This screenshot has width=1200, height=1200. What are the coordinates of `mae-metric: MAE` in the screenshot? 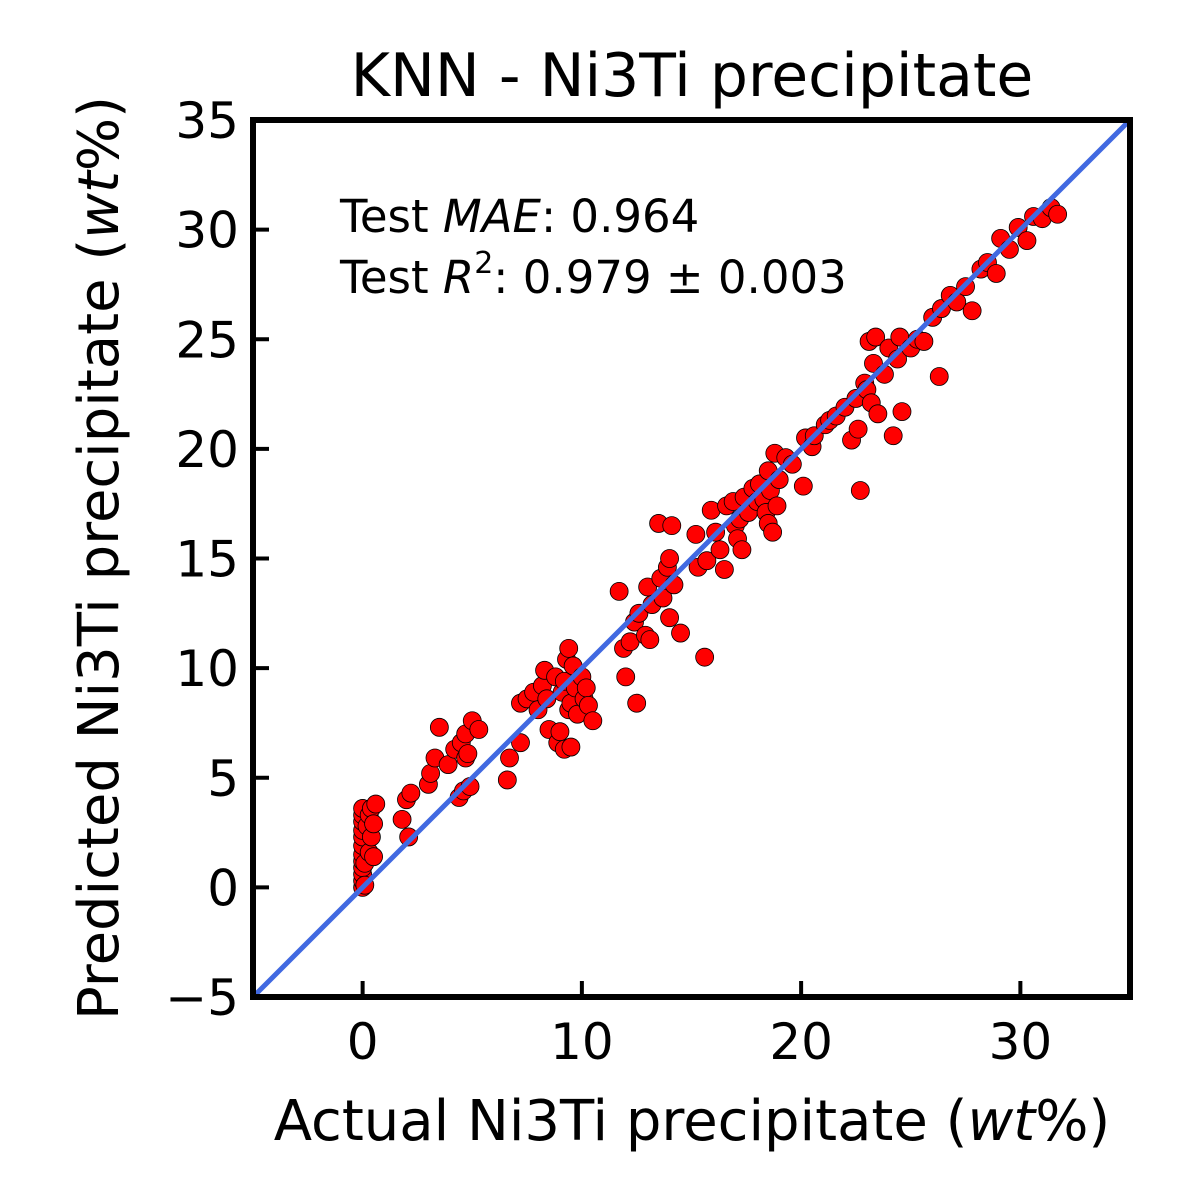 It's located at (492, 216).